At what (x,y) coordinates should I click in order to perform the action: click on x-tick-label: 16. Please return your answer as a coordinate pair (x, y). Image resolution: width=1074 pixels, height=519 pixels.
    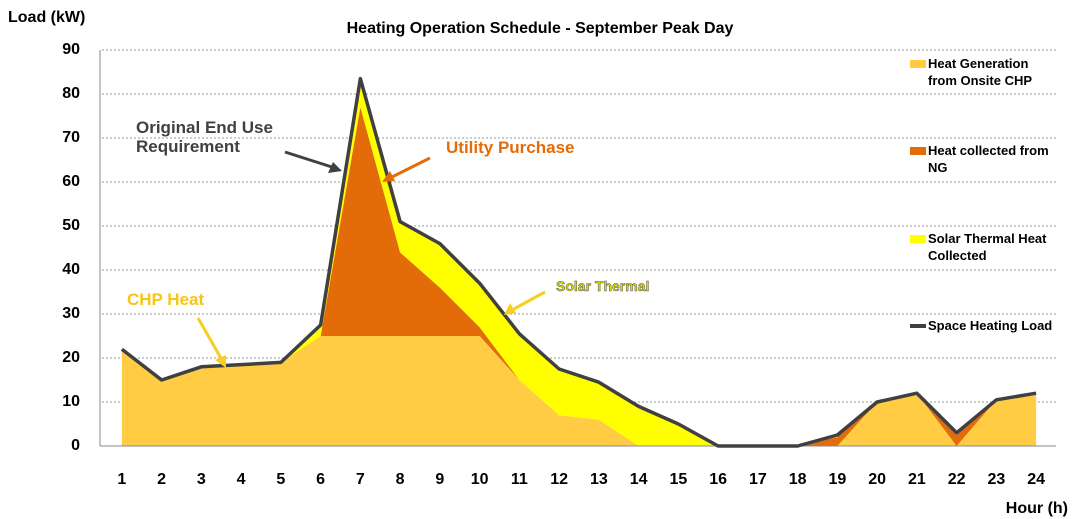
    Looking at the image, I should click on (718, 479).